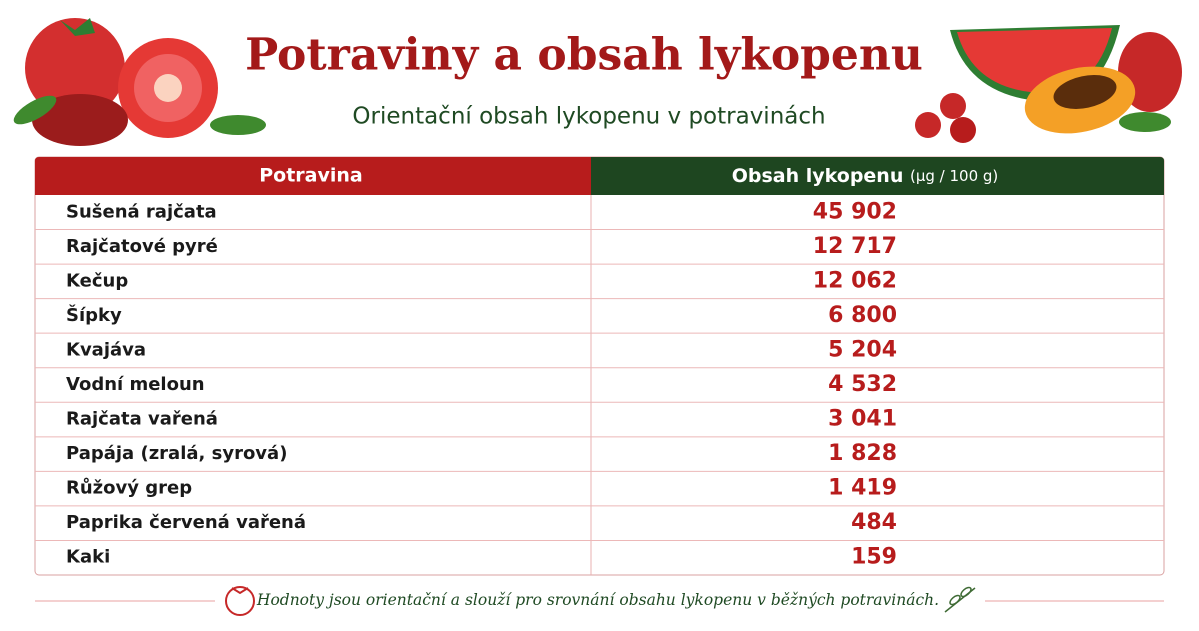 The image size is (1199, 631). Describe the element at coordinates (584, 55) in the screenshot. I see `title: Potraviny a obsah lykopenu` at that location.